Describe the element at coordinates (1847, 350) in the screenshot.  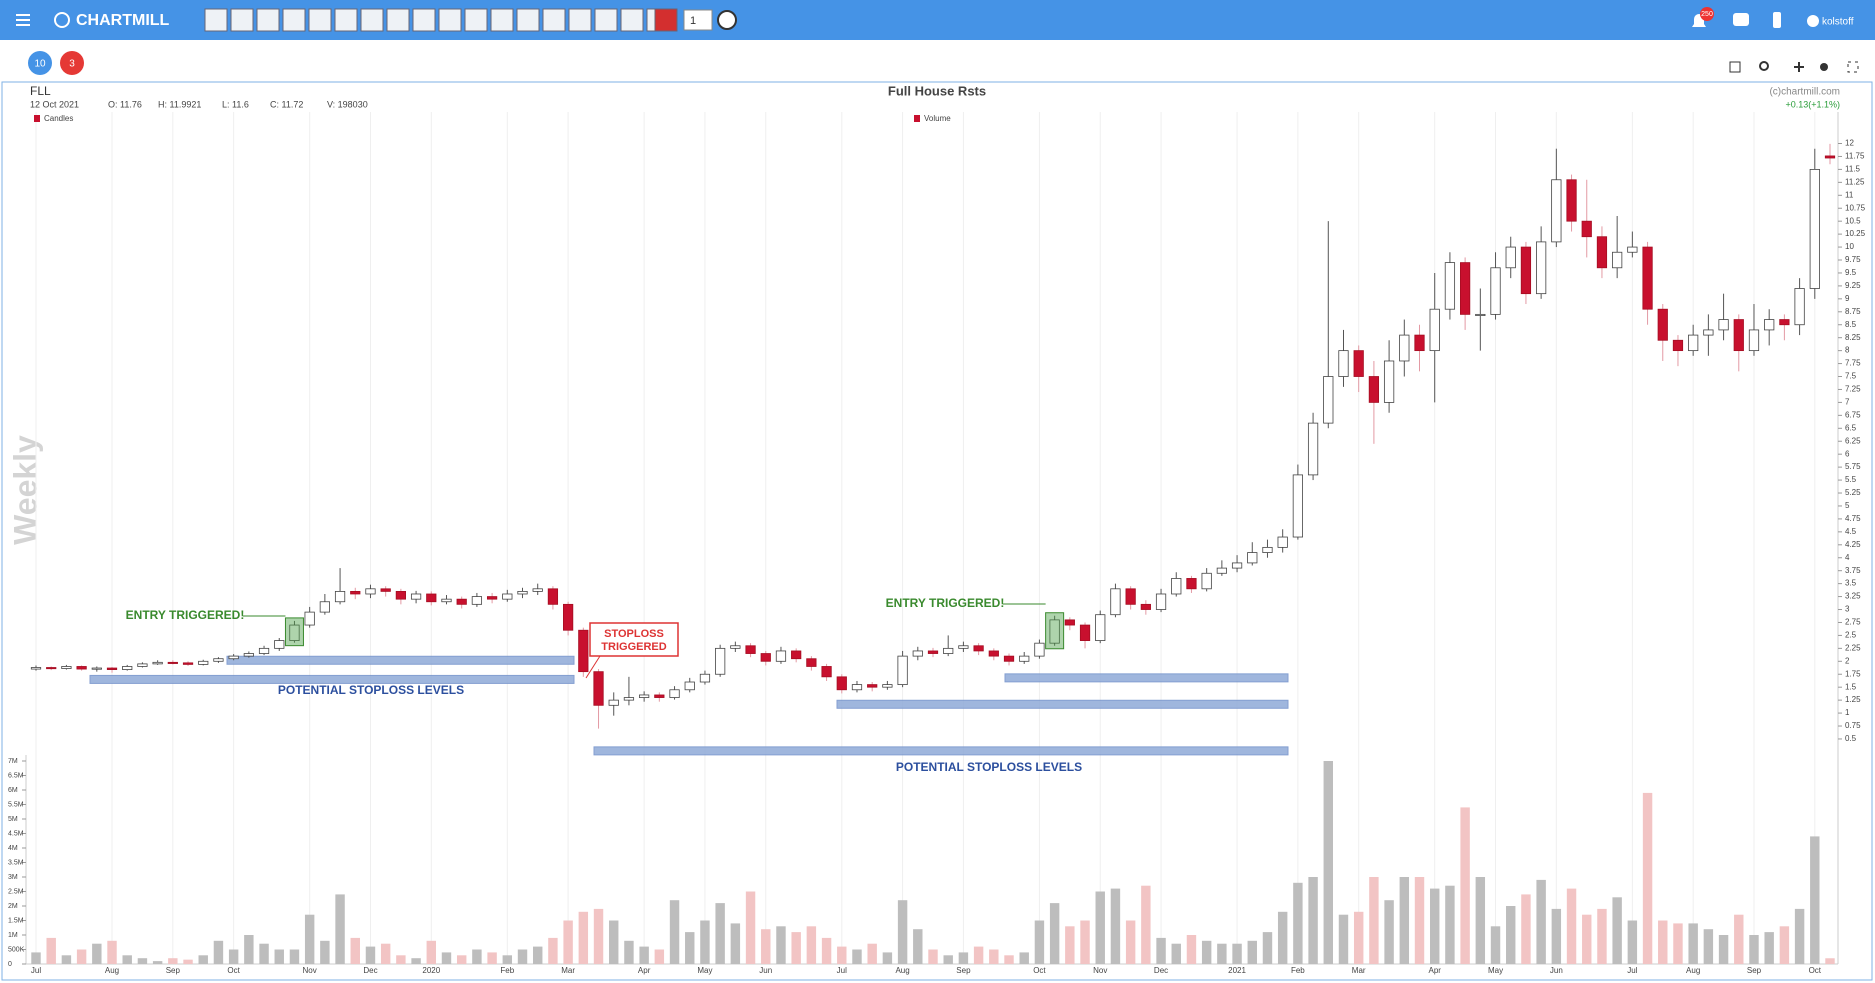
I see `y-tick-label: 8` at that location.